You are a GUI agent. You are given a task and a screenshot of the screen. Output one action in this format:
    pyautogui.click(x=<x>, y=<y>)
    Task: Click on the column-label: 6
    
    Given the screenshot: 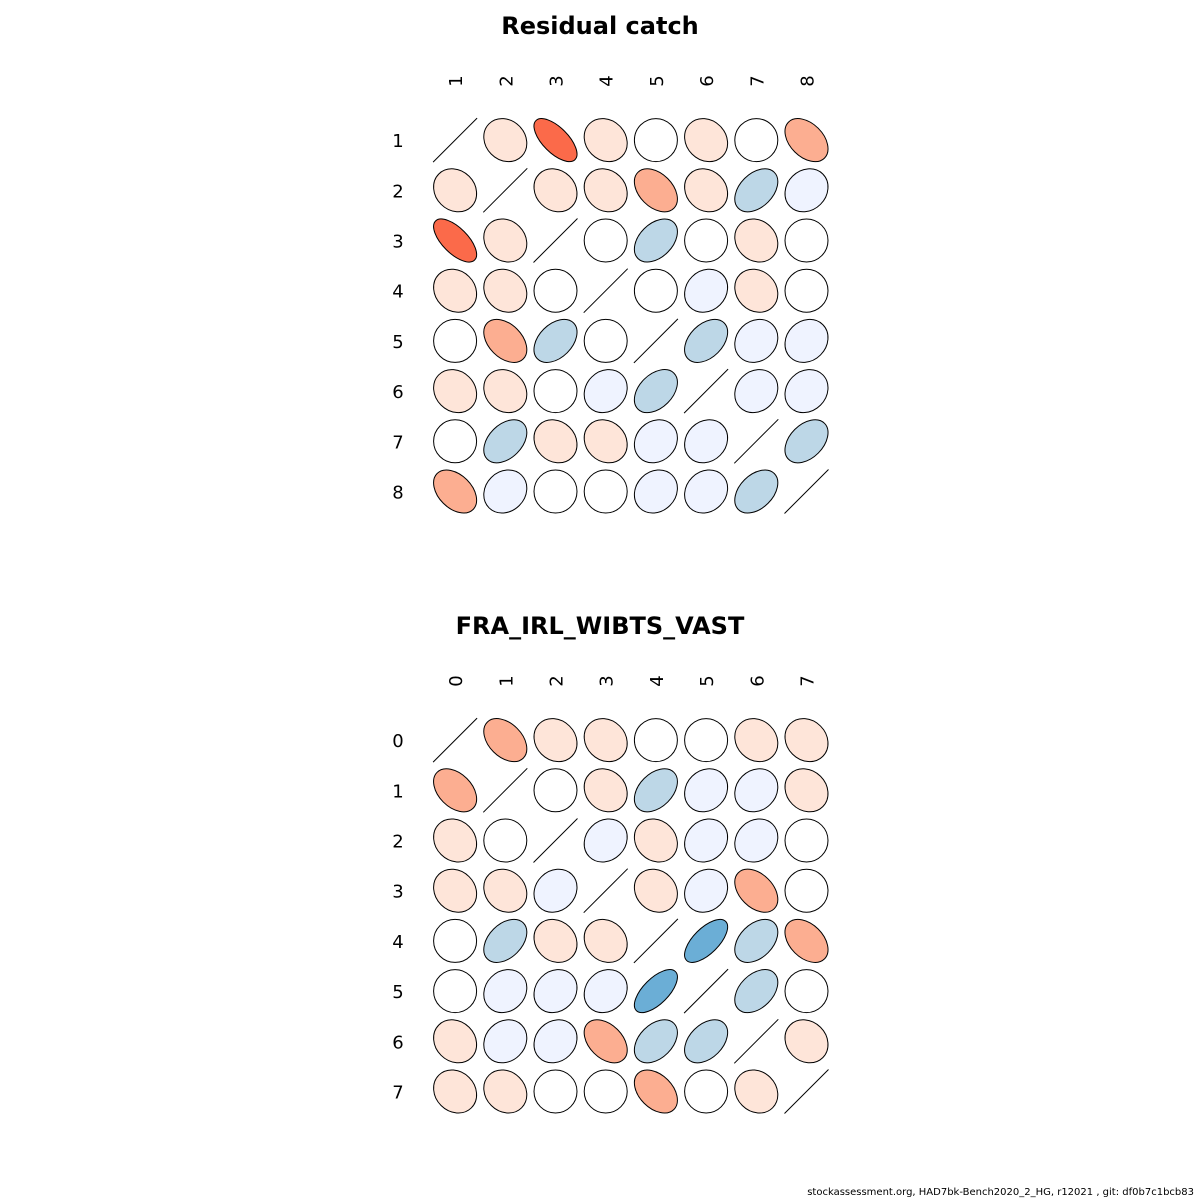 What is the action you would take?
    pyautogui.click(x=757, y=680)
    